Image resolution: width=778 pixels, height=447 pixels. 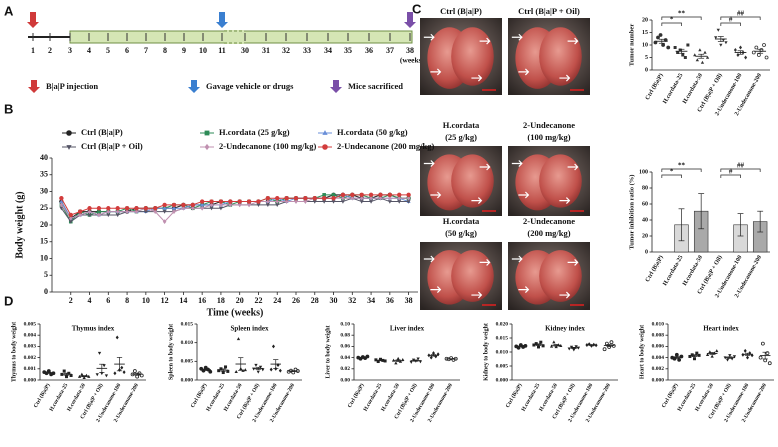 I want to click on y-tick-label: 0.004, so click(x=30, y=335).